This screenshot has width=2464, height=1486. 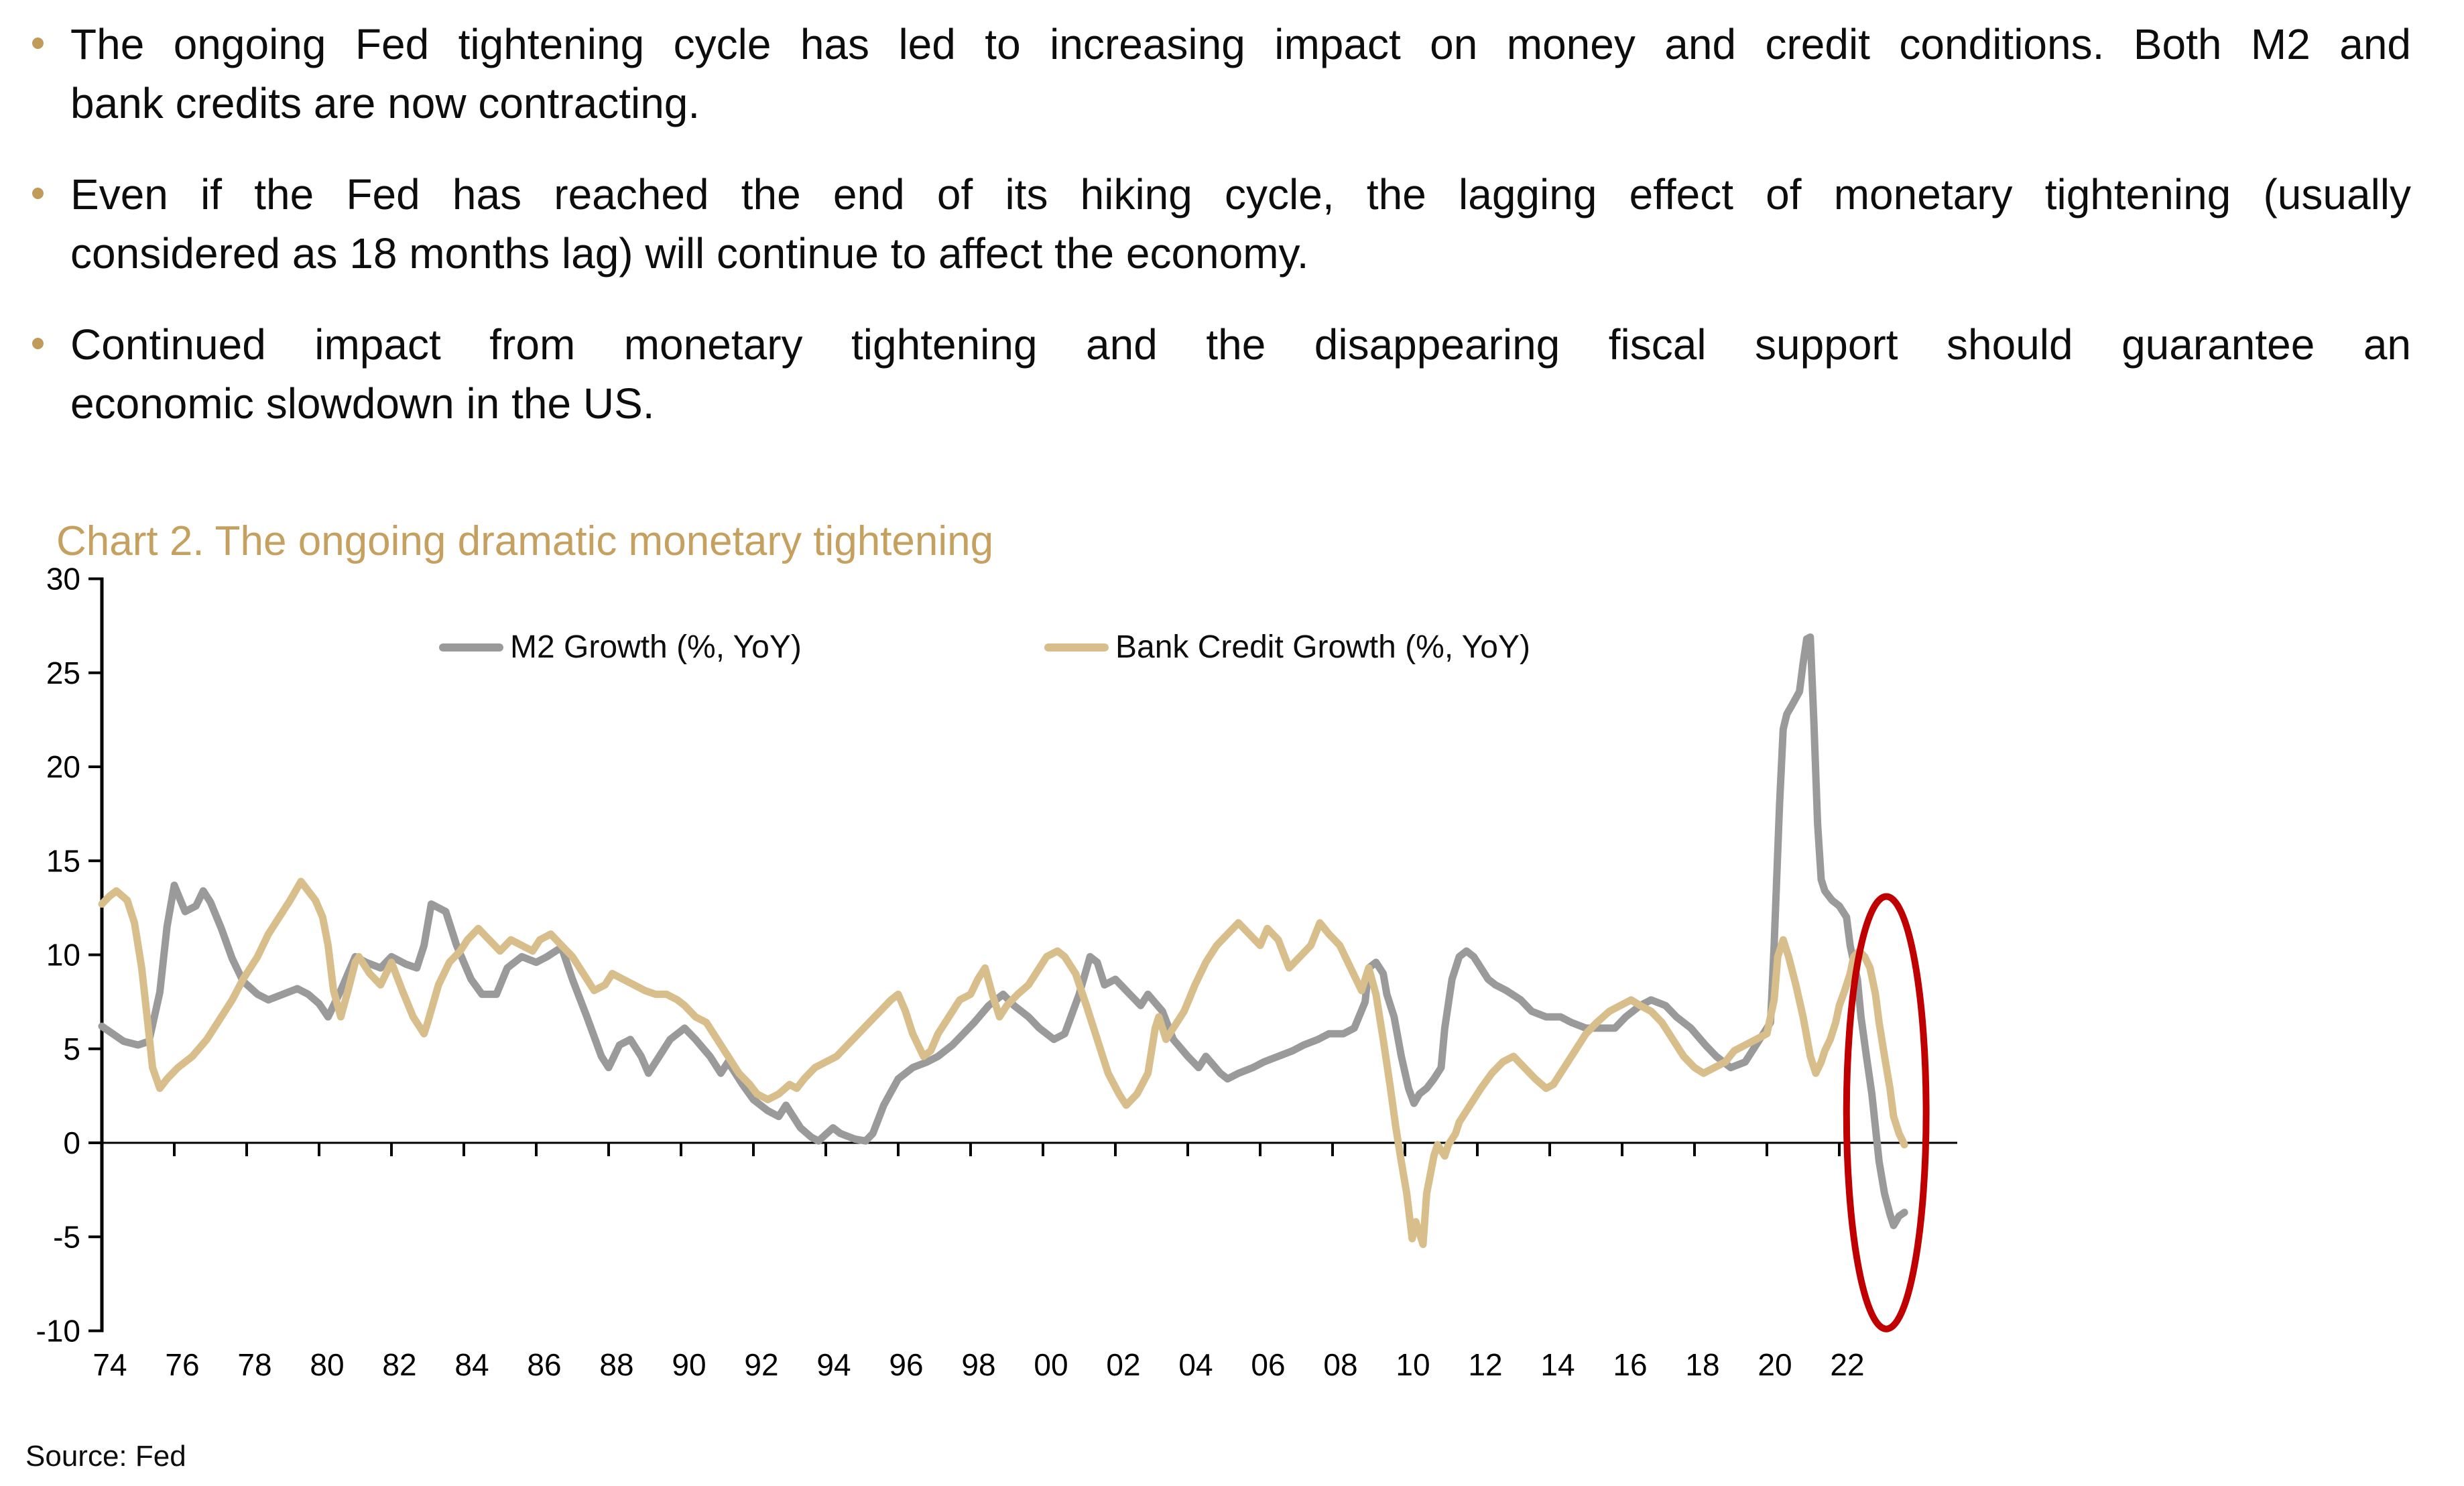 I want to click on bank-credit-line-swatch, so click(x=1076, y=647).